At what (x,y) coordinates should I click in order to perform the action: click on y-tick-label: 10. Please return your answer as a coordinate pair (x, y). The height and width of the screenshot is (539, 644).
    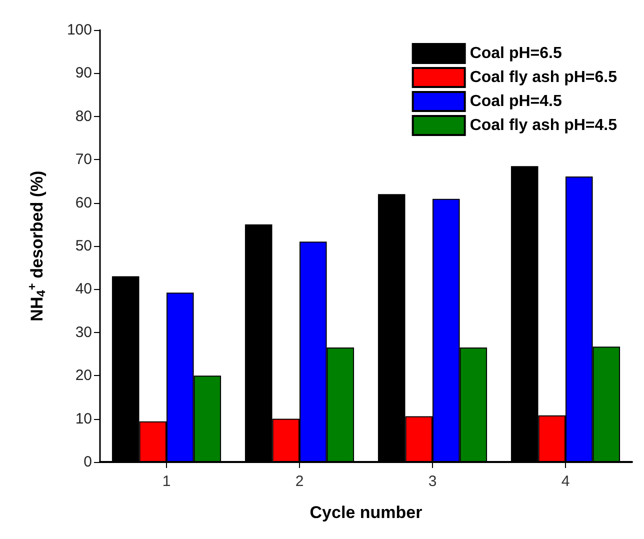
    Looking at the image, I should click on (83, 419).